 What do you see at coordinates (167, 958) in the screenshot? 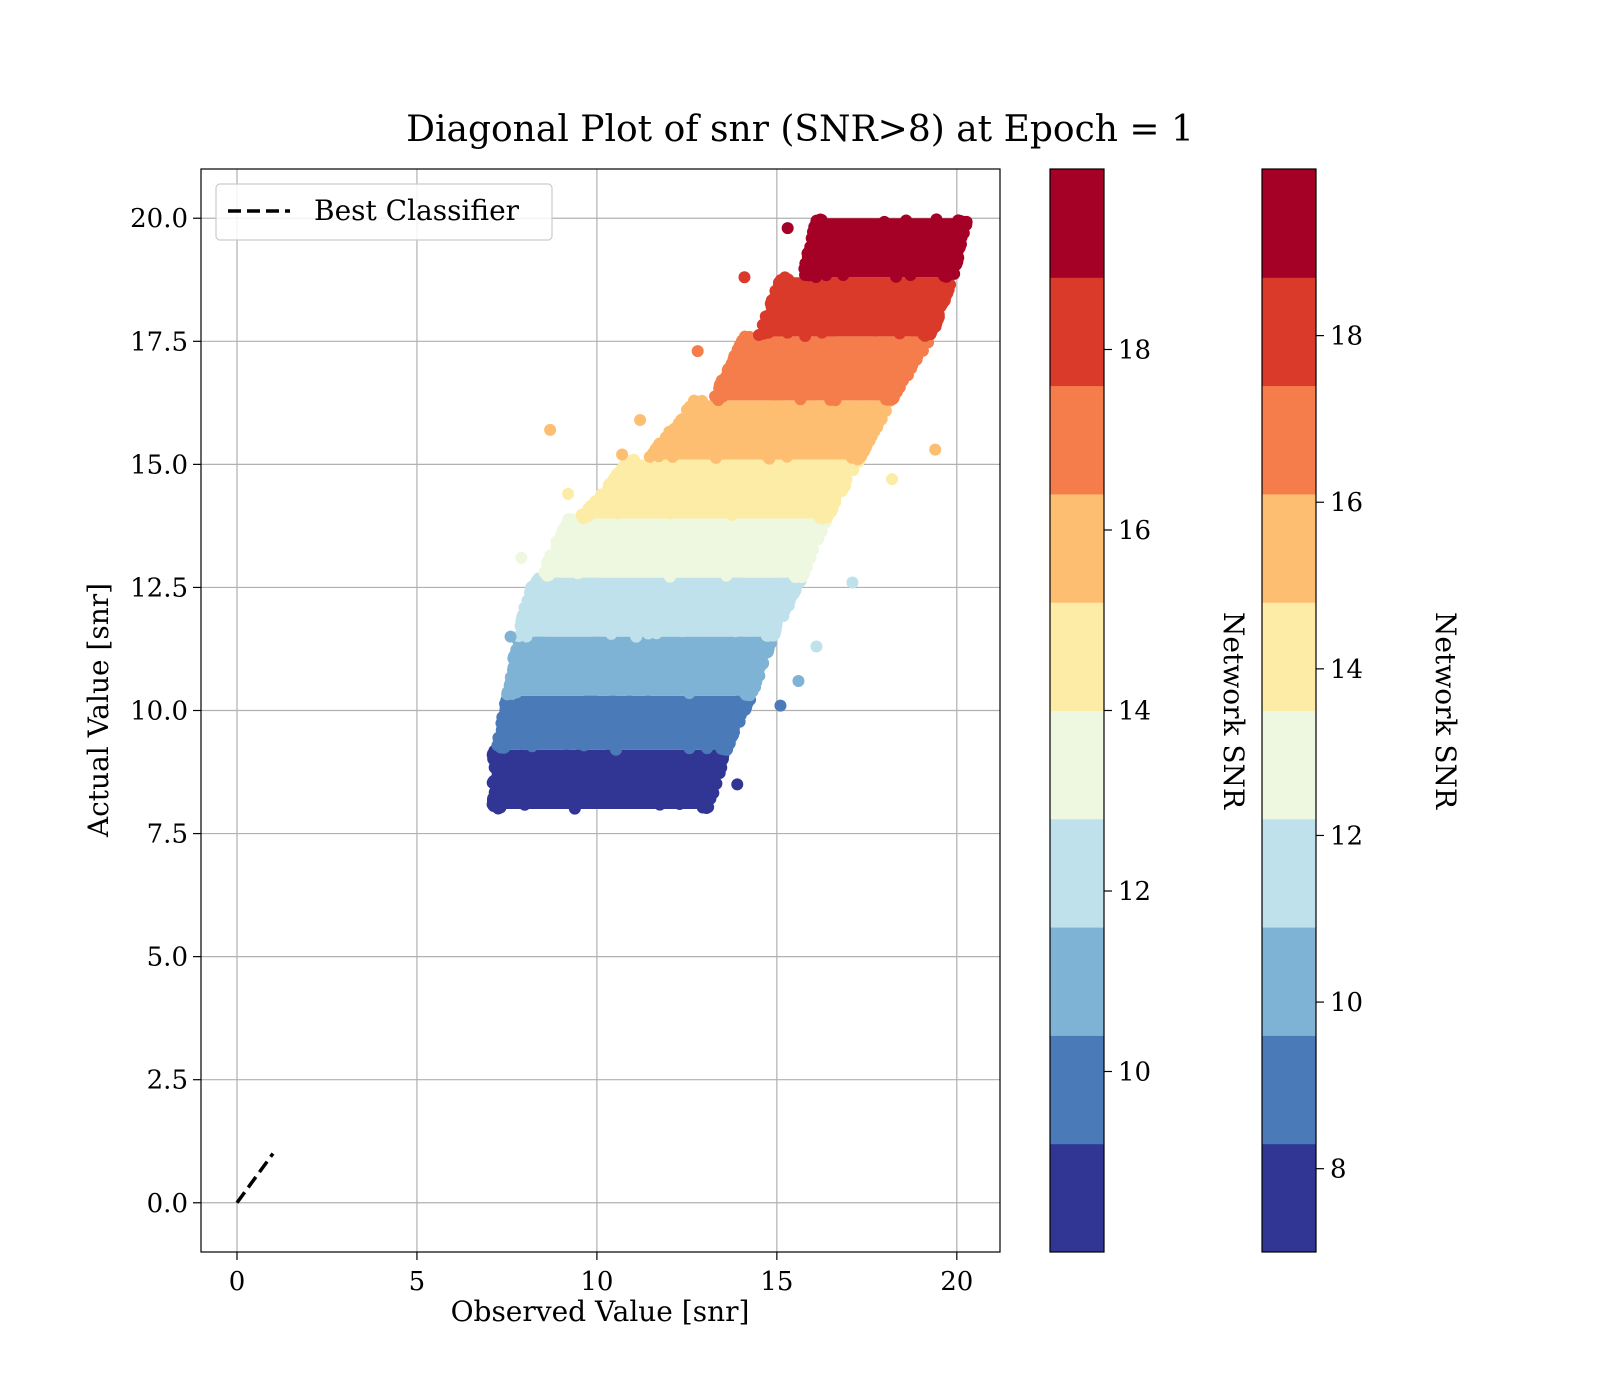
I see `y-tick-label-2: 5.0` at bounding box center [167, 958].